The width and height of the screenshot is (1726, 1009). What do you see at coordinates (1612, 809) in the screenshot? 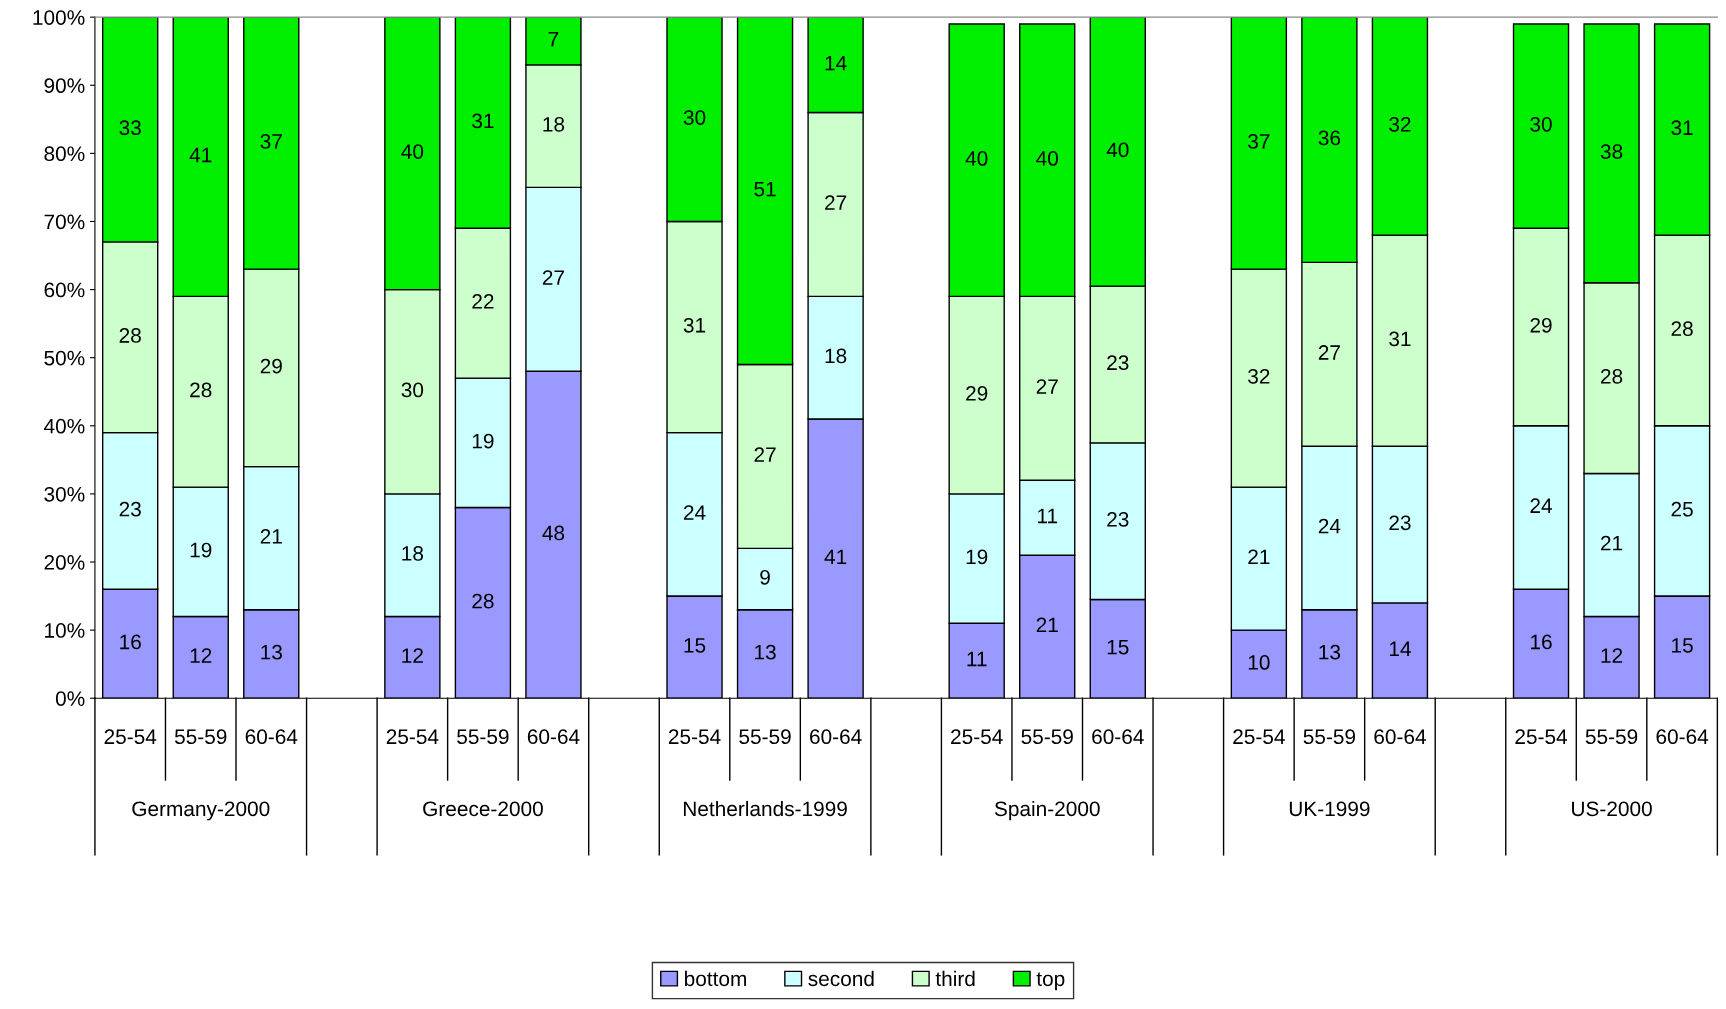
I see `text: US-2000` at bounding box center [1612, 809].